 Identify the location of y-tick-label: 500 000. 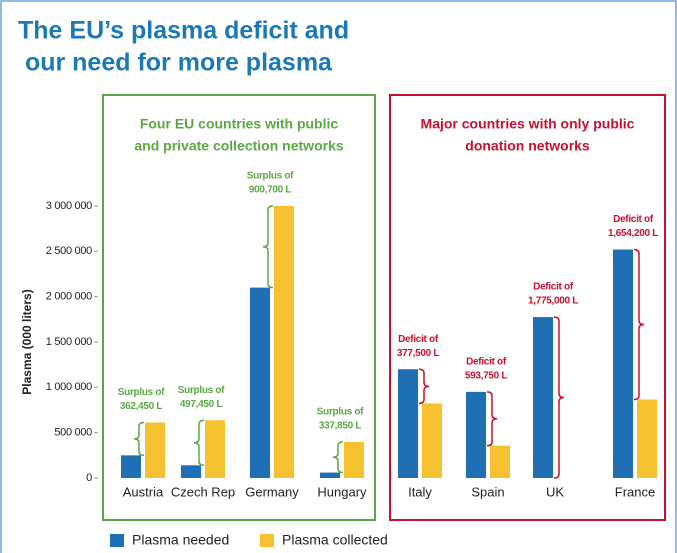
(73, 433).